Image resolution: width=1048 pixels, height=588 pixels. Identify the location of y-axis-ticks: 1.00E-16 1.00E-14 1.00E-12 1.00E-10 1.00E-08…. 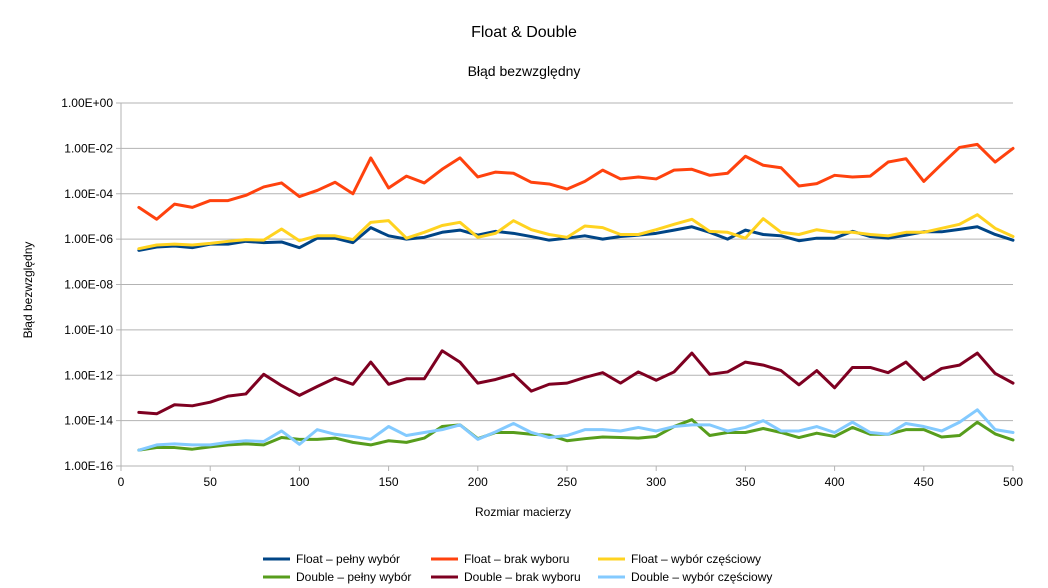
(91, 284).